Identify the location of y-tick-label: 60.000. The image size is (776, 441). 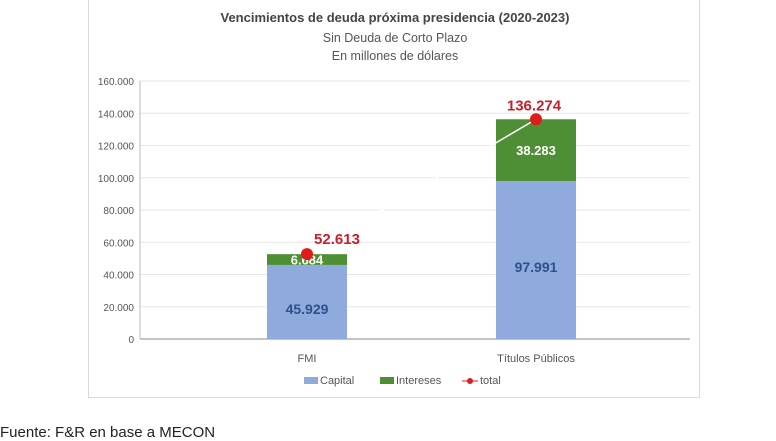
(118, 243).